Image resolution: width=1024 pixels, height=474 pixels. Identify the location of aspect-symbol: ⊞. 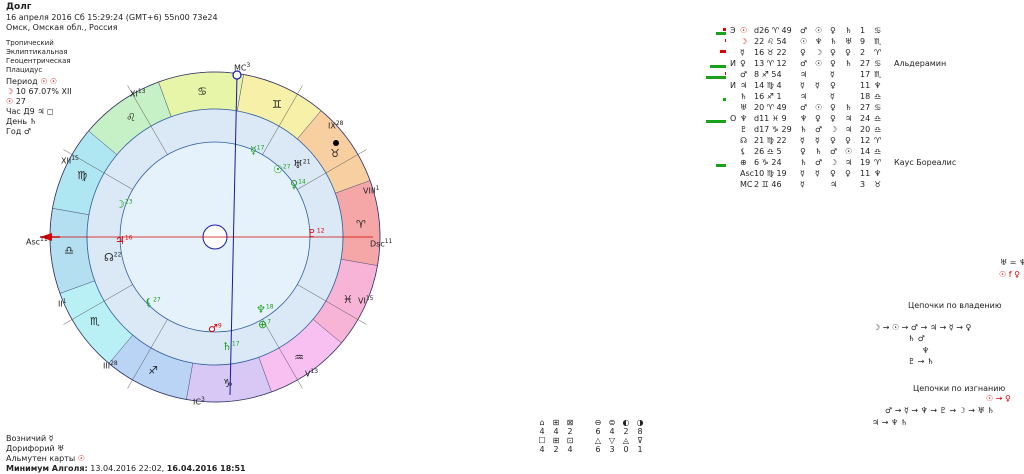
(556, 422).